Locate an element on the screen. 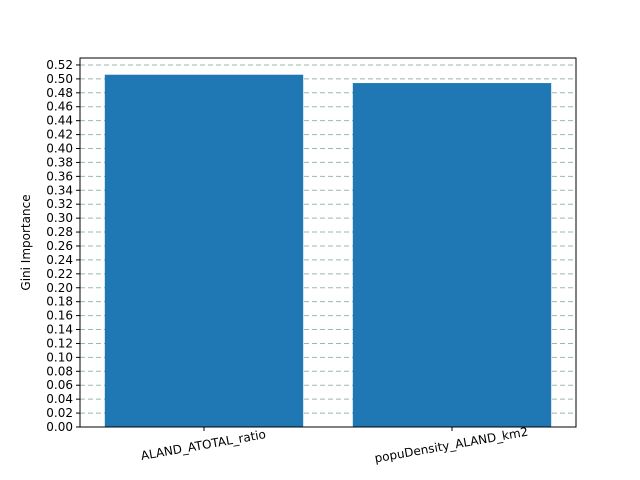  y-tick-label: 0.22 is located at coordinates (59, 274).